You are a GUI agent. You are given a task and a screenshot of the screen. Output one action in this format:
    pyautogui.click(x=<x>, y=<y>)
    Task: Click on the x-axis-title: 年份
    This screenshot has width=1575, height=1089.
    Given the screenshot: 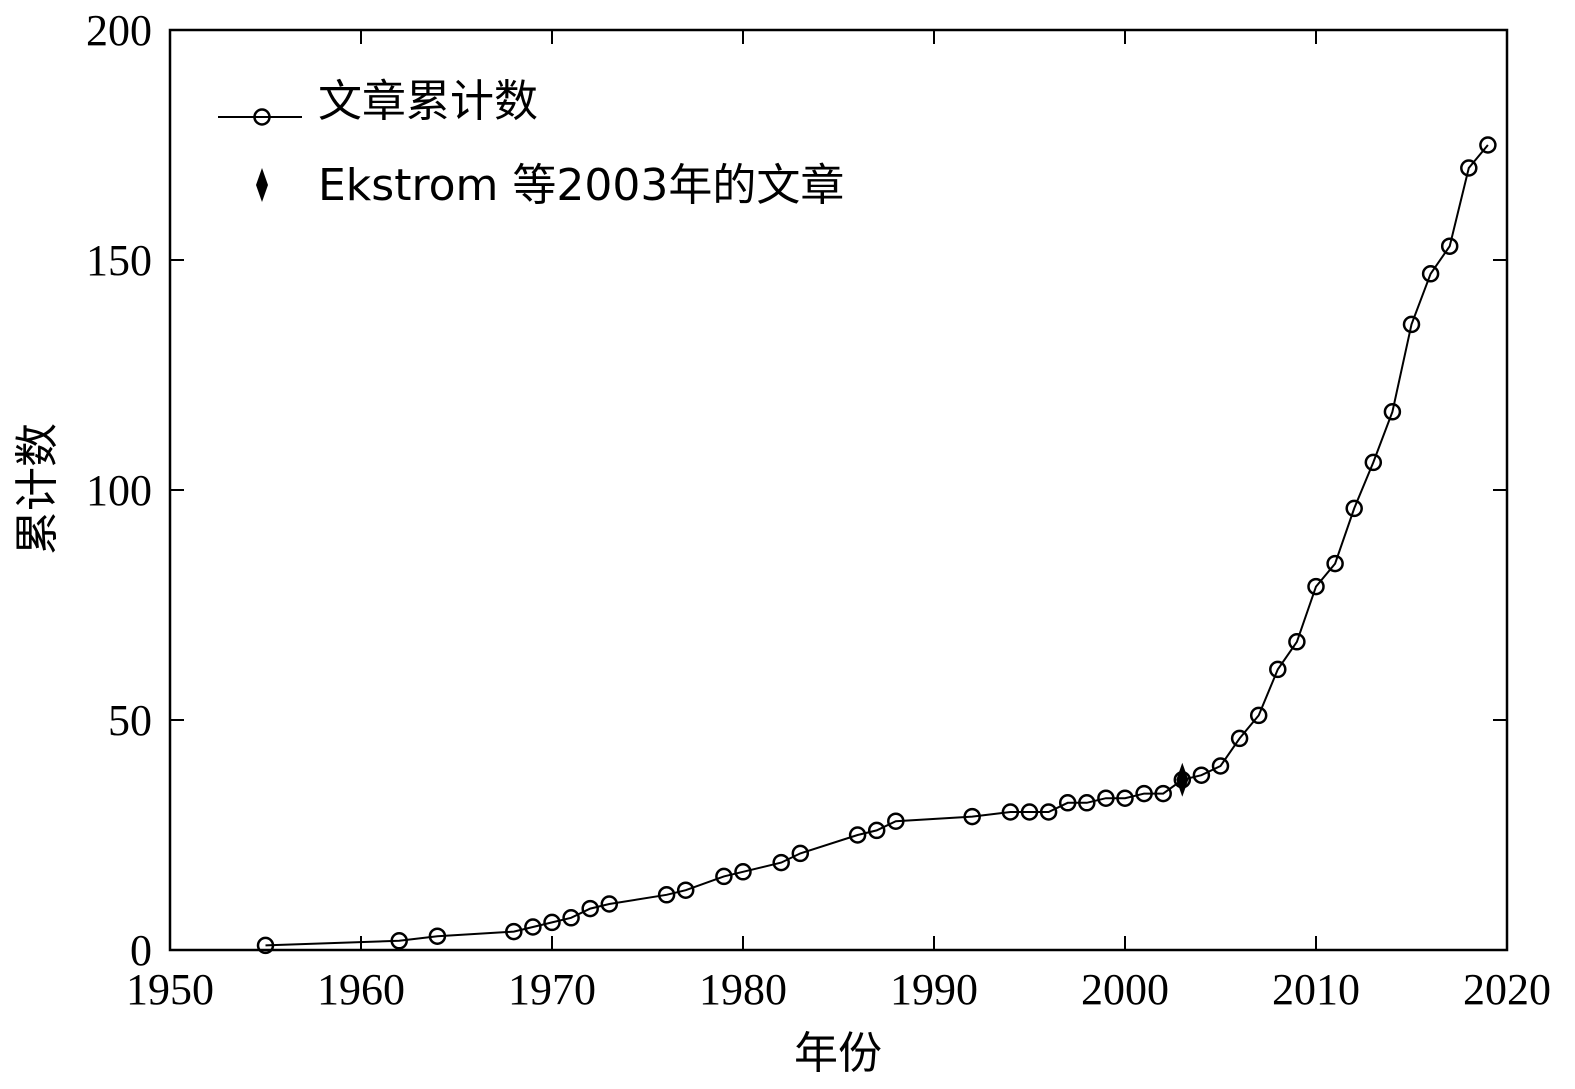 What is the action you would take?
    pyautogui.click(x=838, y=1053)
    